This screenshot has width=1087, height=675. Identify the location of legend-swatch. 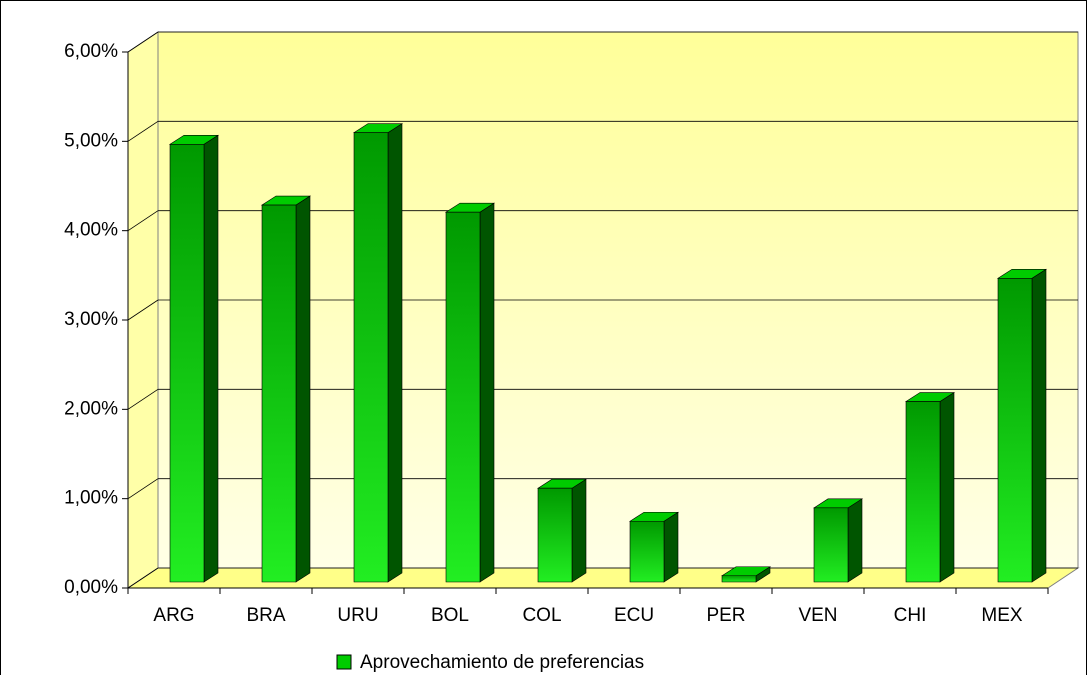
(344, 662).